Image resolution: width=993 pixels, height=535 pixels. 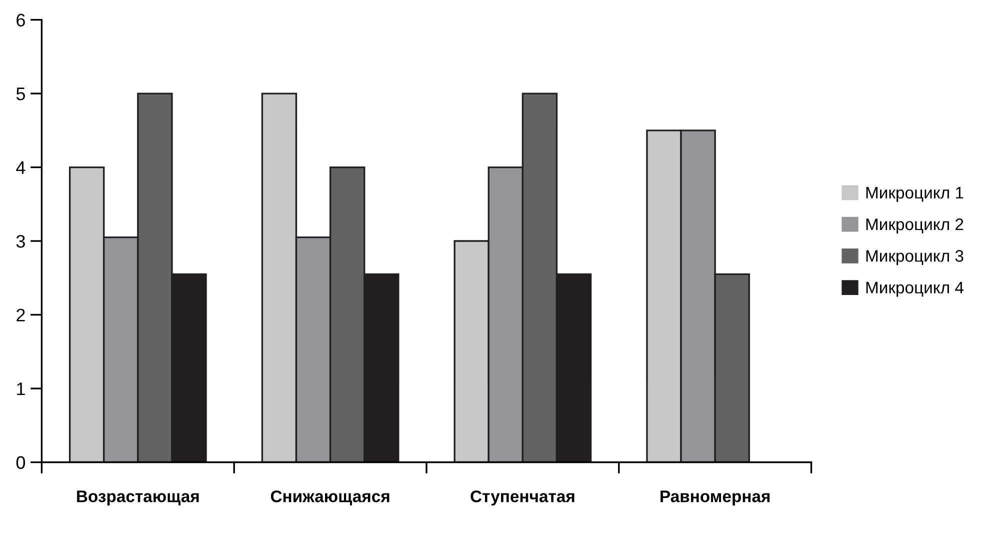 I want to click on y-tick-label: 3, so click(x=20, y=241).